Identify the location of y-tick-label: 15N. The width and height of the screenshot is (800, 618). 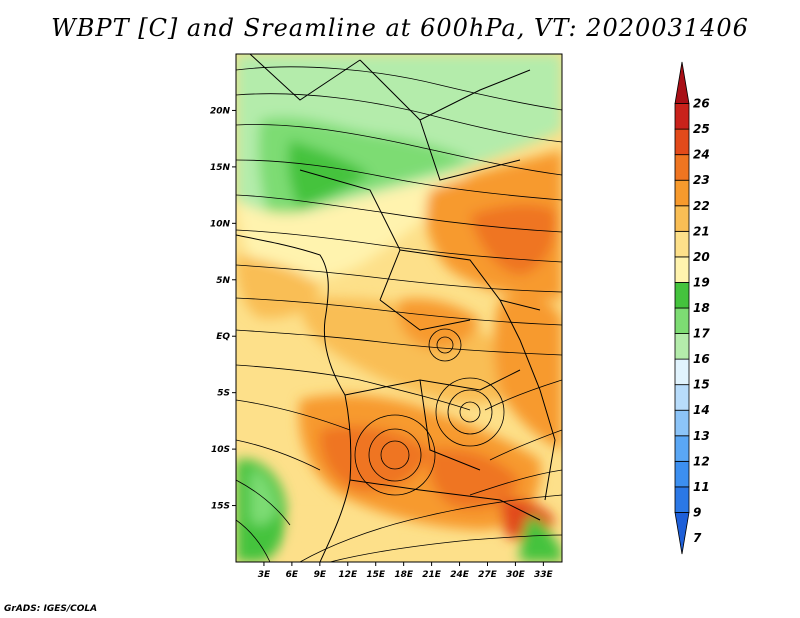
(220, 168).